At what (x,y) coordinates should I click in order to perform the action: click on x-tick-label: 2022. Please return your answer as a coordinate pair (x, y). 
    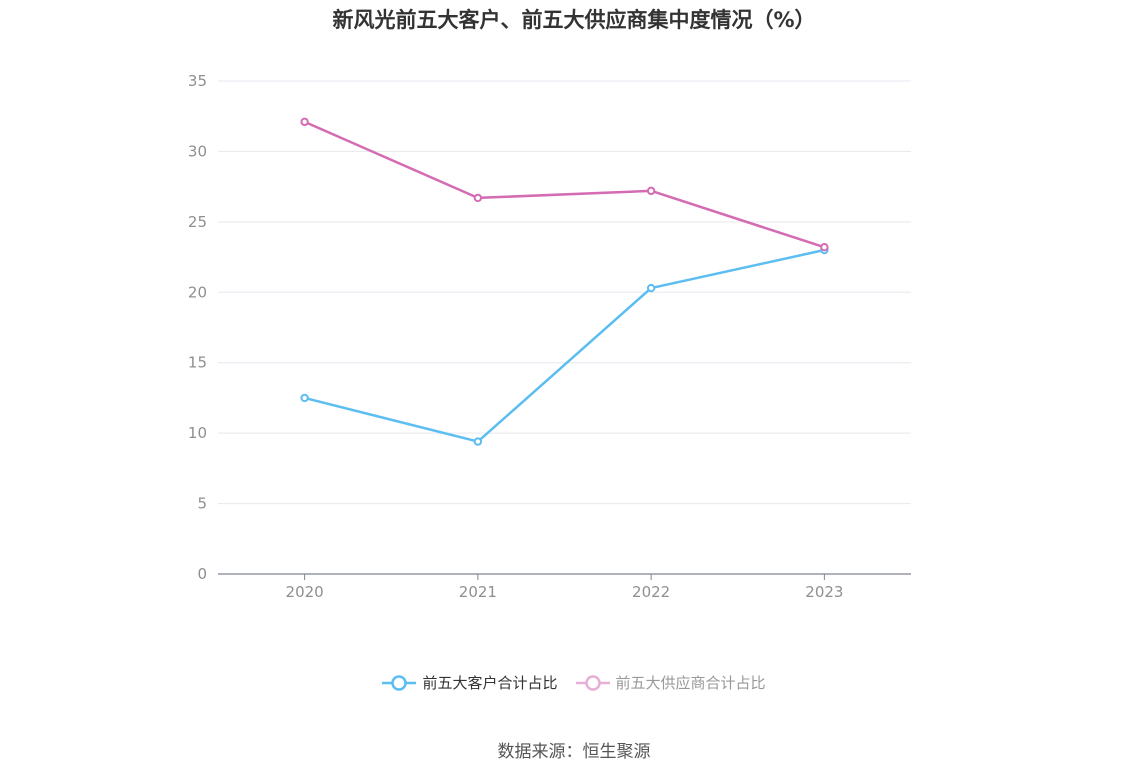
    Looking at the image, I should click on (651, 592).